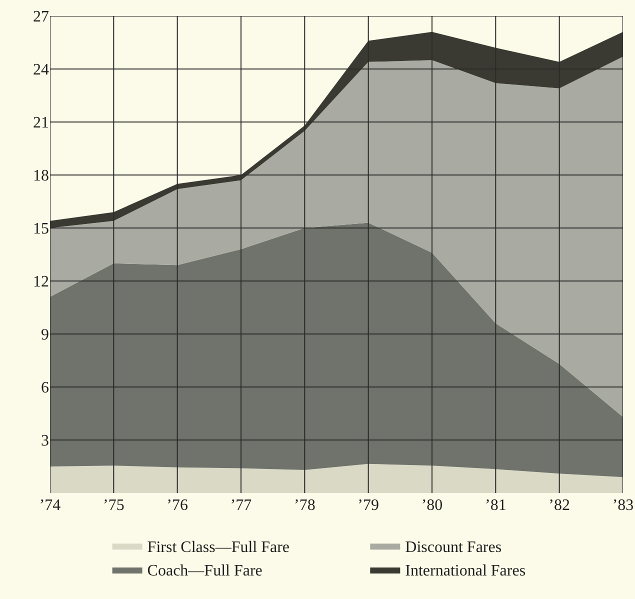 The height and width of the screenshot is (599, 635). Describe the element at coordinates (41, 17) in the screenshot. I see `y-tick-label: 27` at that location.